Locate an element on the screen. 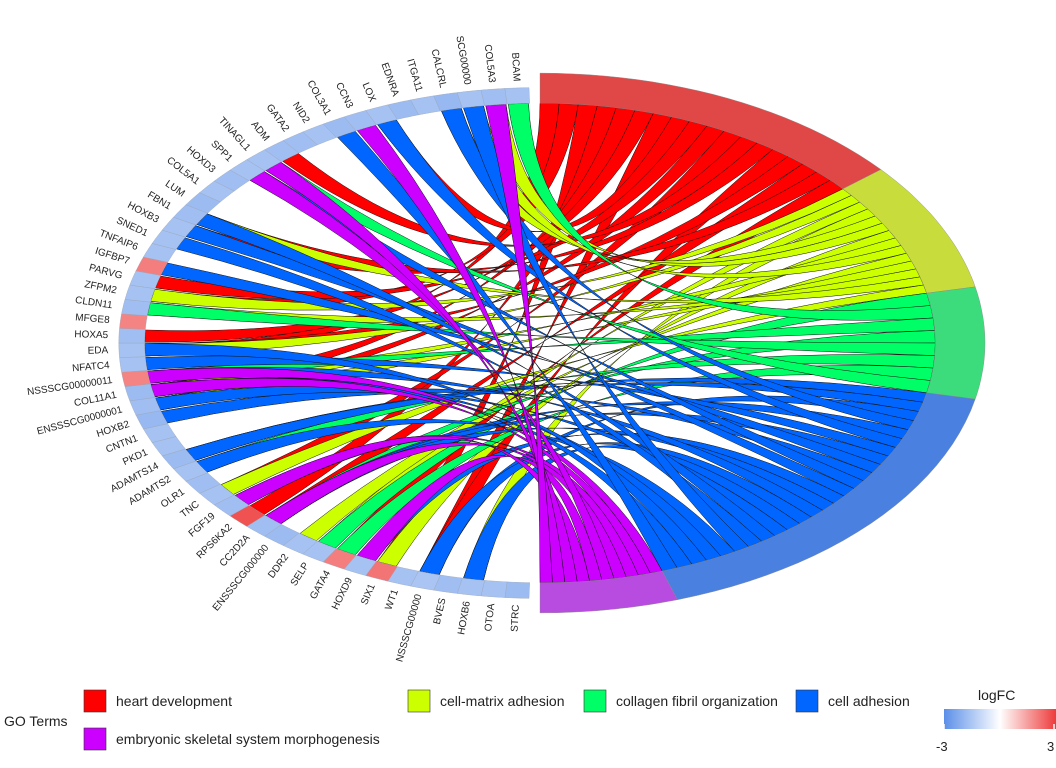 The image size is (1056, 768). gene-tile-scg00000 is located at coordinates (470, 99).